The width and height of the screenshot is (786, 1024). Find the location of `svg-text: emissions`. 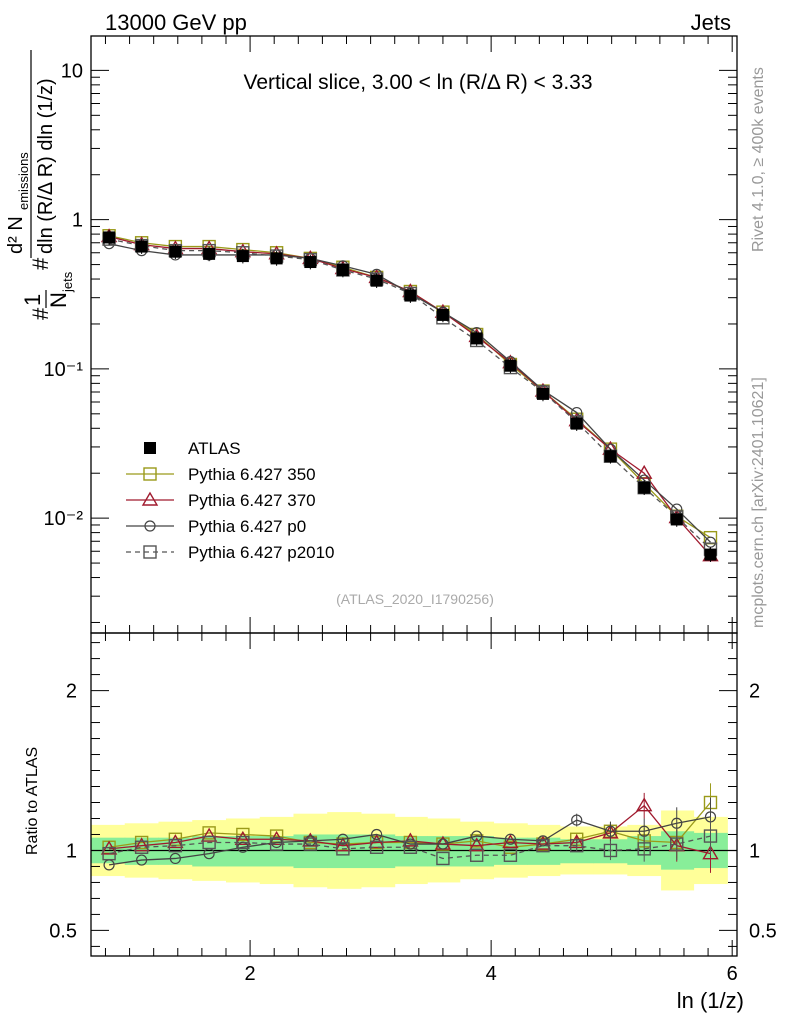

svg-text: emissions is located at coordinates (23, 181).